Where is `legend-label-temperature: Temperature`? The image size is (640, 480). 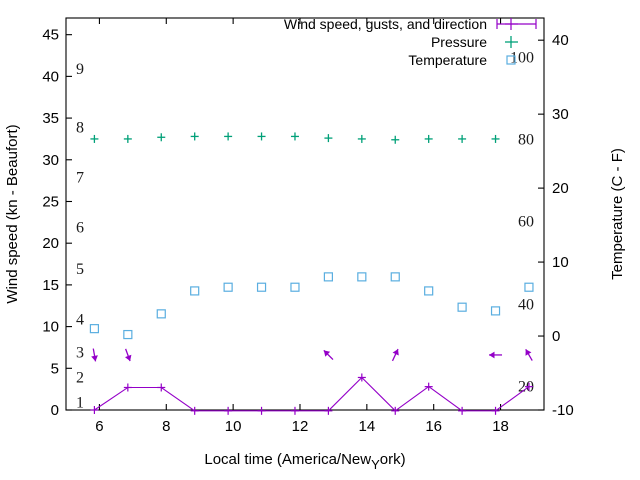 legend-label-temperature: Temperature is located at coordinates (447, 60).